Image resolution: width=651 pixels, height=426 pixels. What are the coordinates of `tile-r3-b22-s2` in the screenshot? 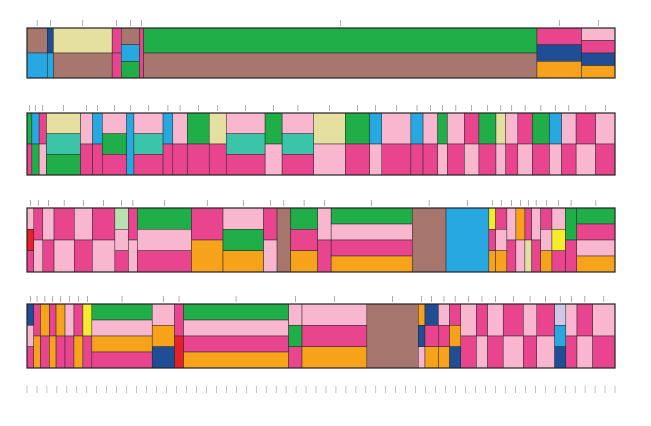 It's located at (520, 256).